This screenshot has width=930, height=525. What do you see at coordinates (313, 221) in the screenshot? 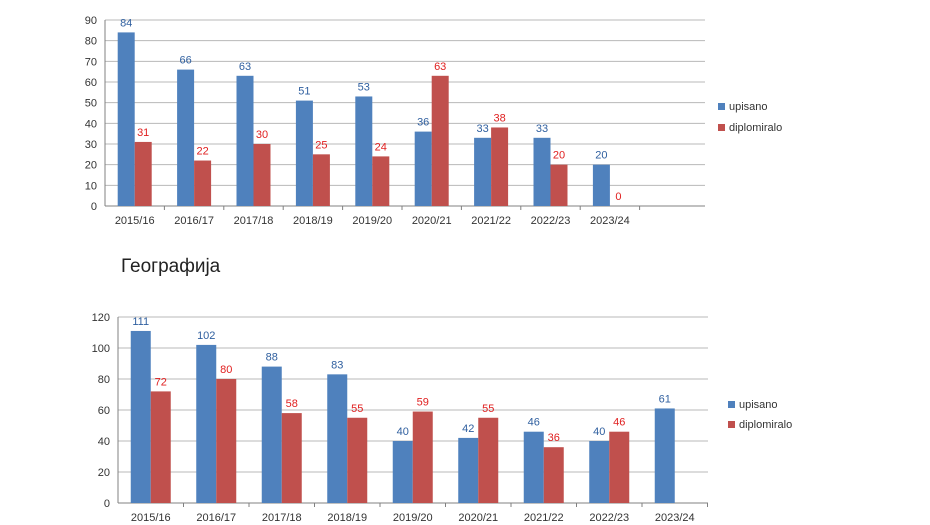
I see `x-tick-1-2018/19: 2018/19` at bounding box center [313, 221].